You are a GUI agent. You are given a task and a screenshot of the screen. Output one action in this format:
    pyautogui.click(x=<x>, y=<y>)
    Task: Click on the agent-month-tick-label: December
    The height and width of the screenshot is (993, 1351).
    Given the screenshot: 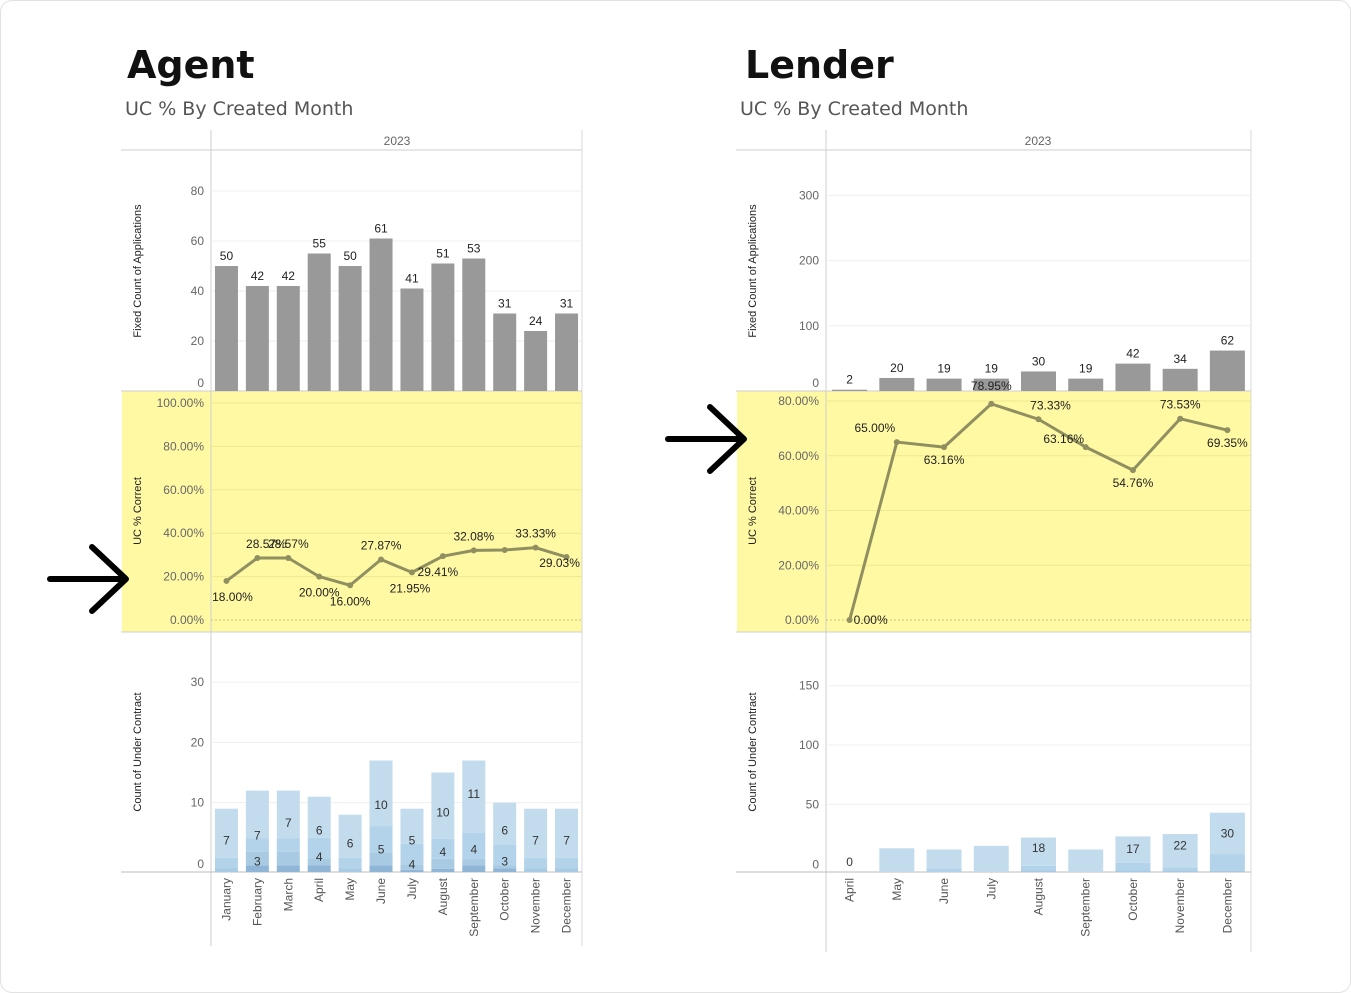 What is the action you would take?
    pyautogui.click(x=567, y=905)
    